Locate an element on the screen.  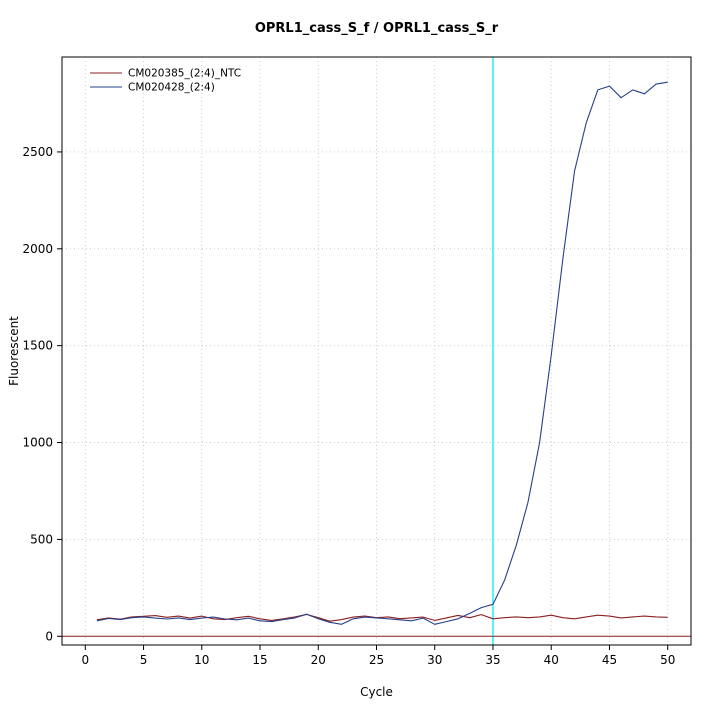
x-tick-label: 0 is located at coordinates (85, 660).